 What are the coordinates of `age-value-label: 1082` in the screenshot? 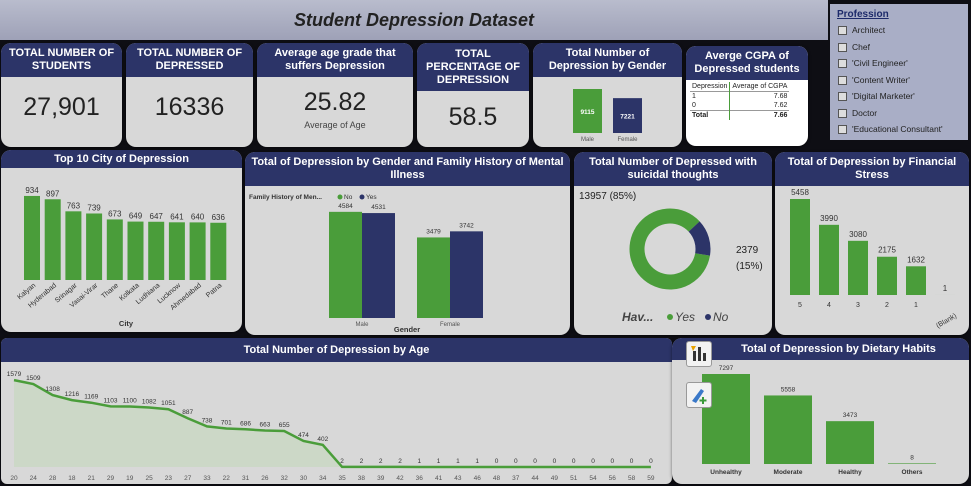 It's located at (149, 401).